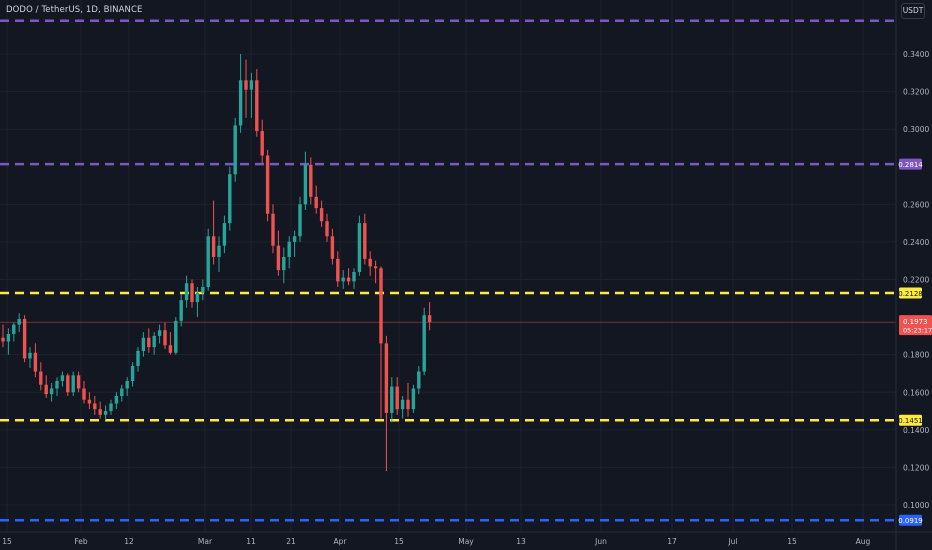 The image size is (932, 550). I want to click on price-tick-label: 0.2200, so click(916, 280).